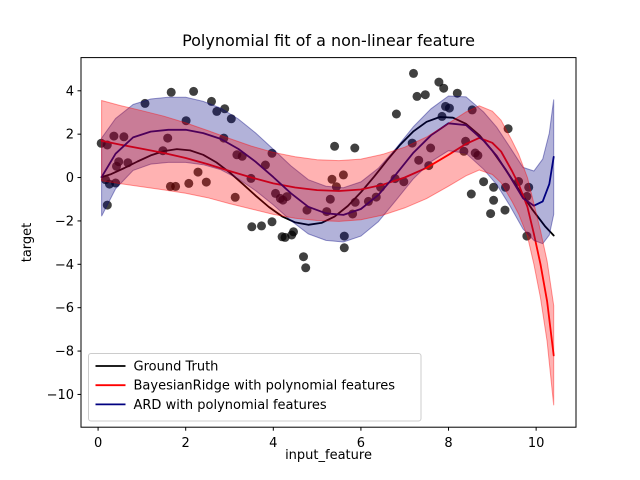 The height and width of the screenshot is (480, 640). I want to click on y-tick-label: −10, so click(60, 395).